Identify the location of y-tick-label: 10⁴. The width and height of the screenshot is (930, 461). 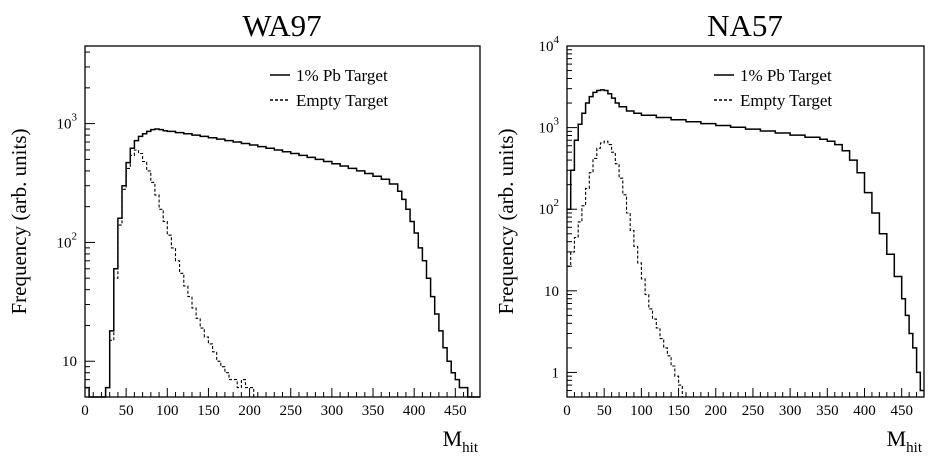
(549, 44).